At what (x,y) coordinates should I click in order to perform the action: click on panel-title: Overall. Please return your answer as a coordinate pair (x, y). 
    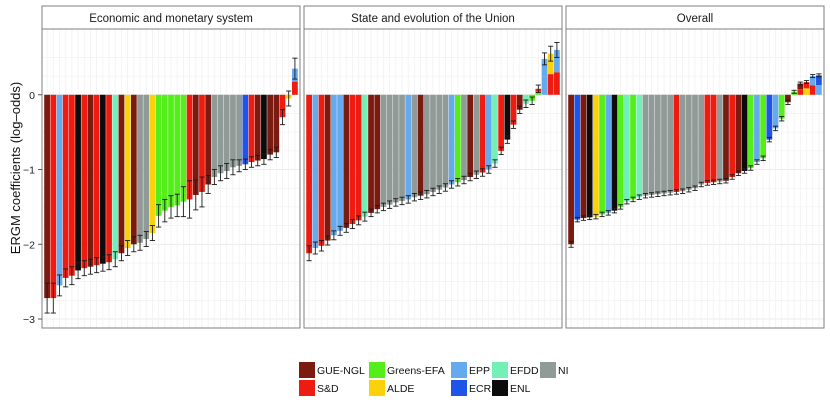
    Looking at the image, I should click on (695, 19).